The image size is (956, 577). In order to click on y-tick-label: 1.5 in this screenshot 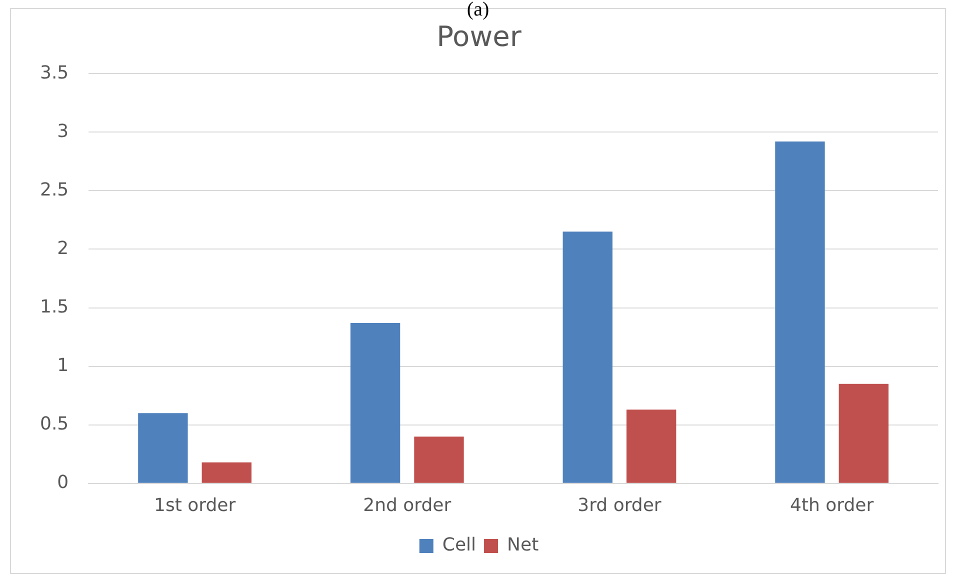, I will do `click(54, 307)`.